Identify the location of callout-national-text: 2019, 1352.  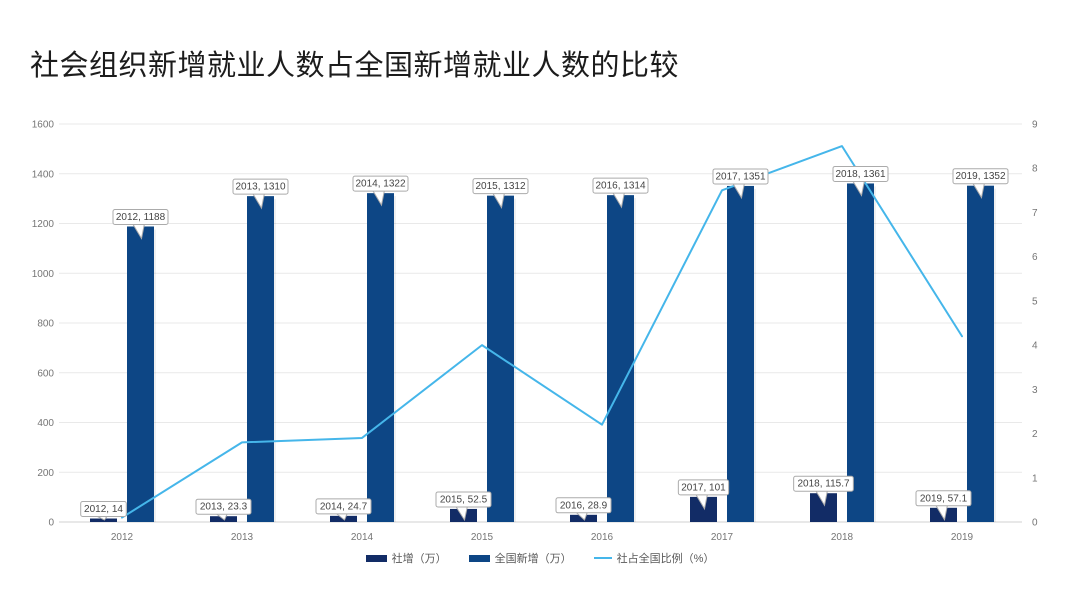
(980, 176).